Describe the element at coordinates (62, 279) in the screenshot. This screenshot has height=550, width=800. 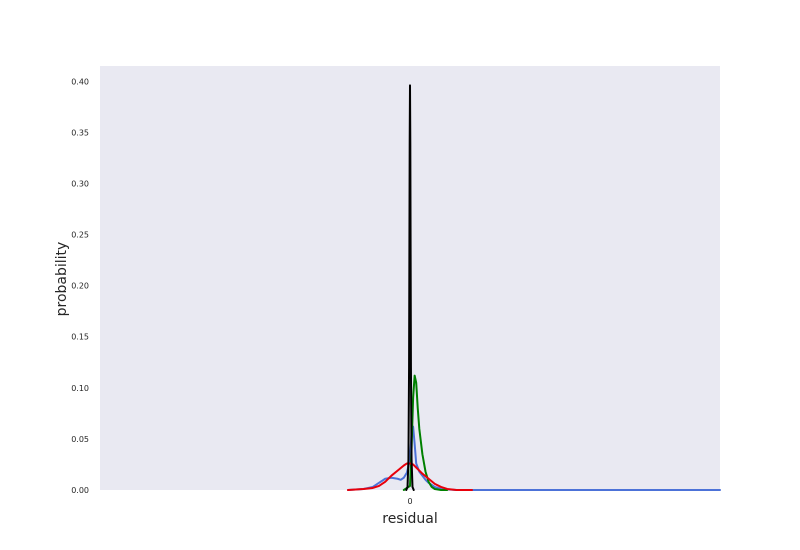
I see `y-axis-label: probability` at that location.